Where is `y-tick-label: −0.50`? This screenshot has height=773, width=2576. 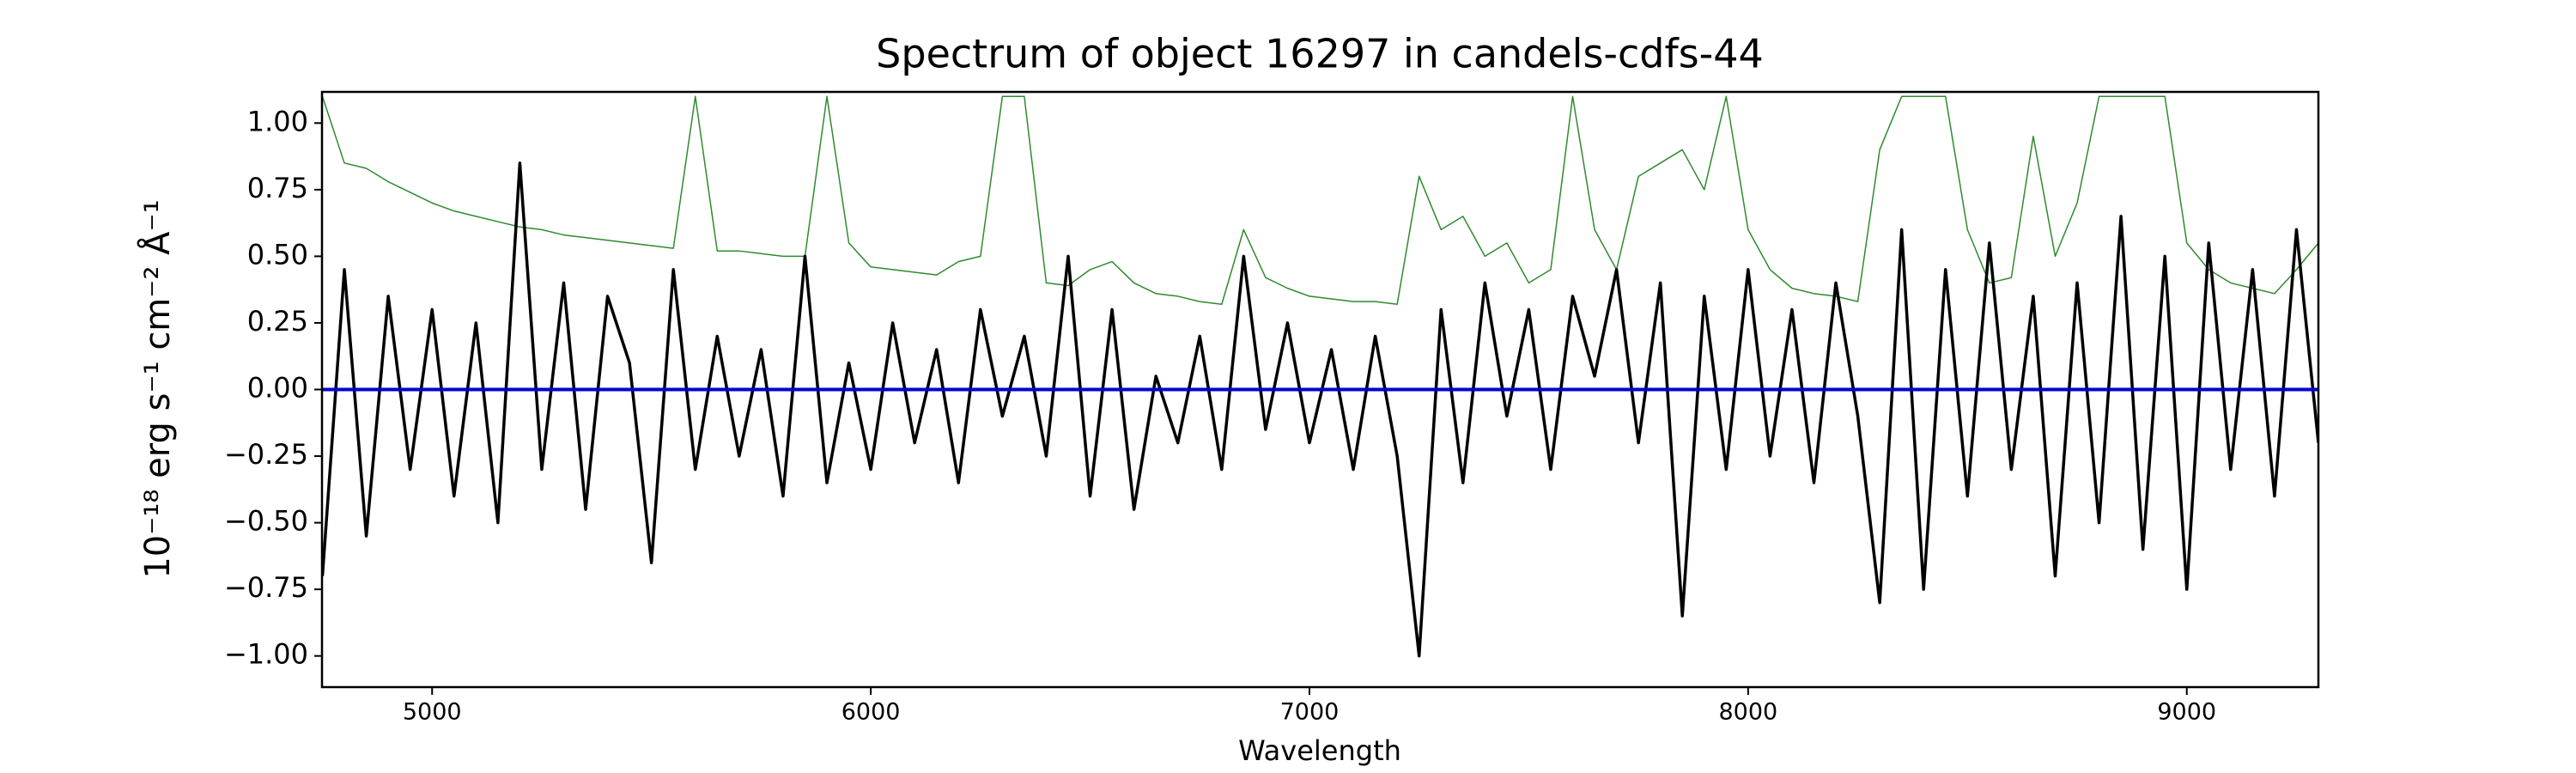
y-tick-label: −0.50 is located at coordinates (266, 521).